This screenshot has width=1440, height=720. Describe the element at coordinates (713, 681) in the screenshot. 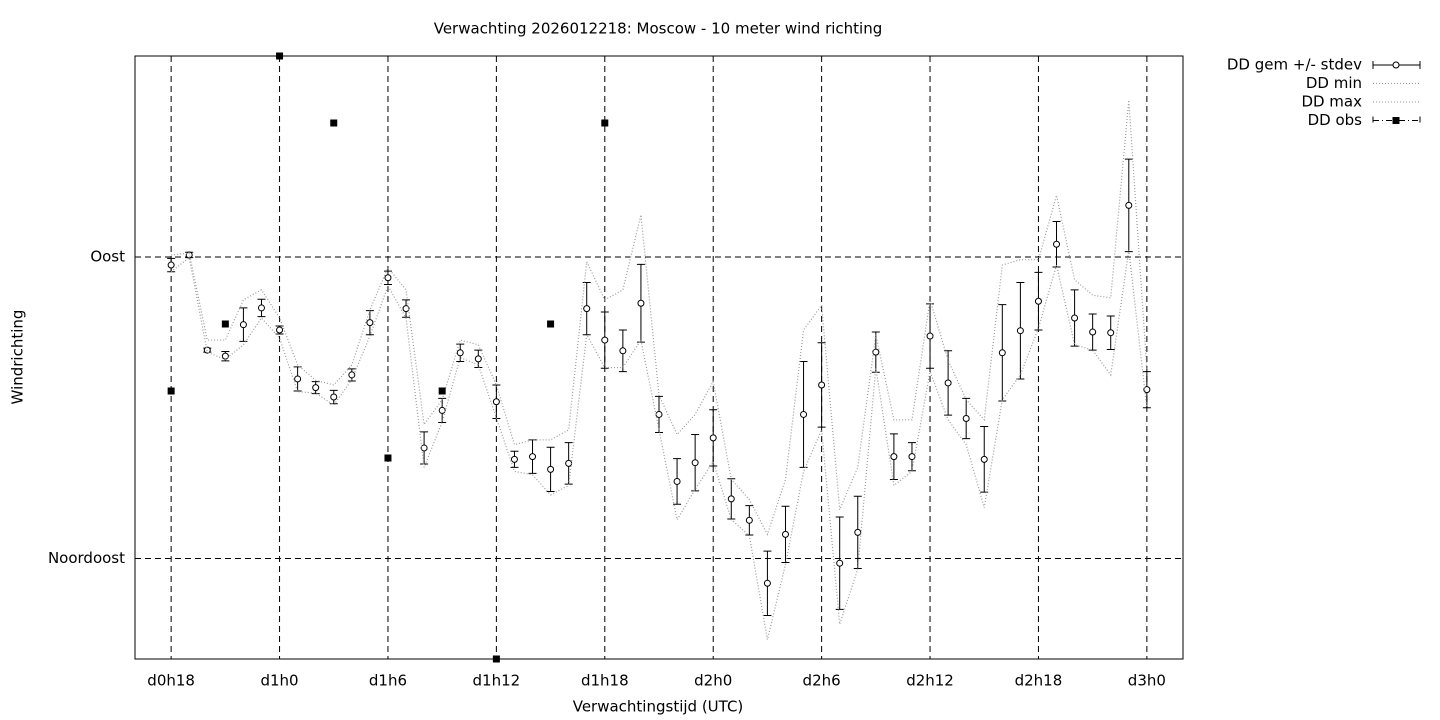

I see `x-tick-label: d2h0` at that location.